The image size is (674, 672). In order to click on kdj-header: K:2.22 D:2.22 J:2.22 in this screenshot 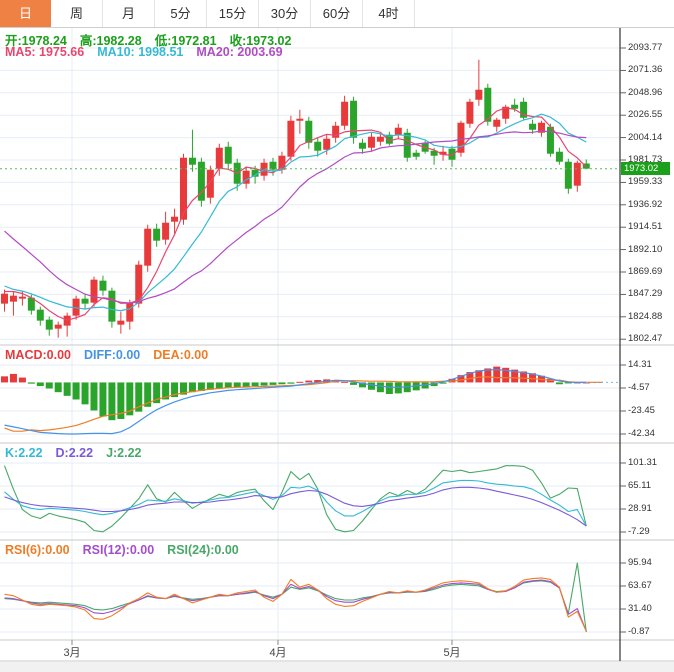, I will do `click(73, 453)`.